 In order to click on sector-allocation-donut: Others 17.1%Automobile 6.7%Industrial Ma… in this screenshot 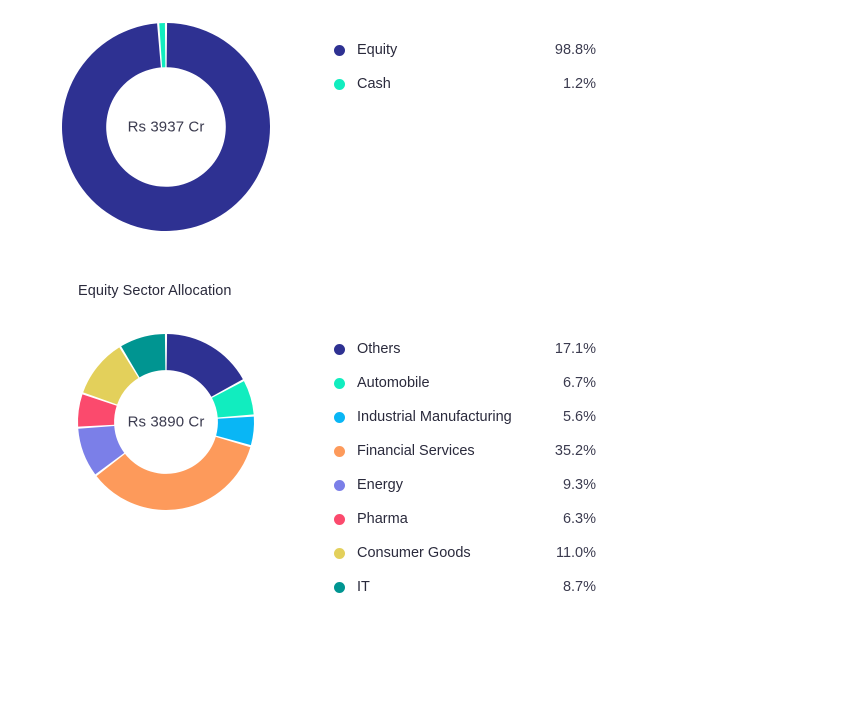, I will do `click(166, 422)`.